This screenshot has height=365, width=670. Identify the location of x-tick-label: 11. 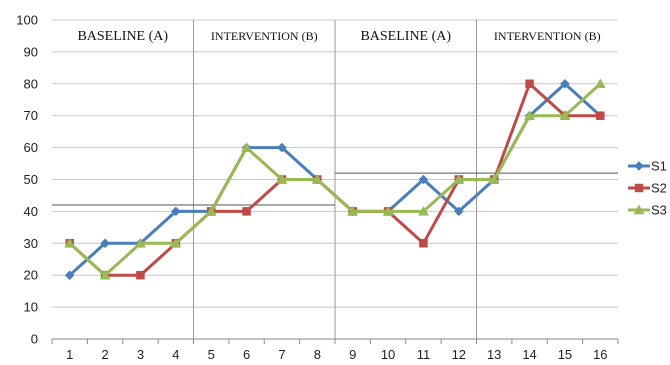
(424, 354).